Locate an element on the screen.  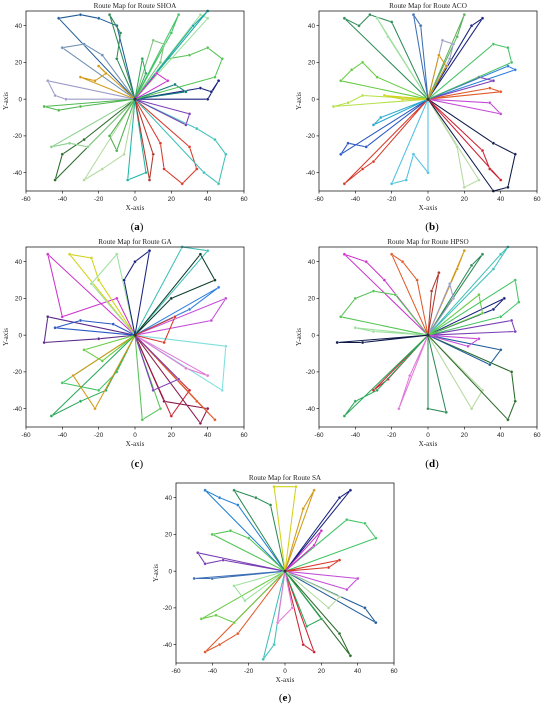
y-tick-label: 0 is located at coordinates (170, 571).